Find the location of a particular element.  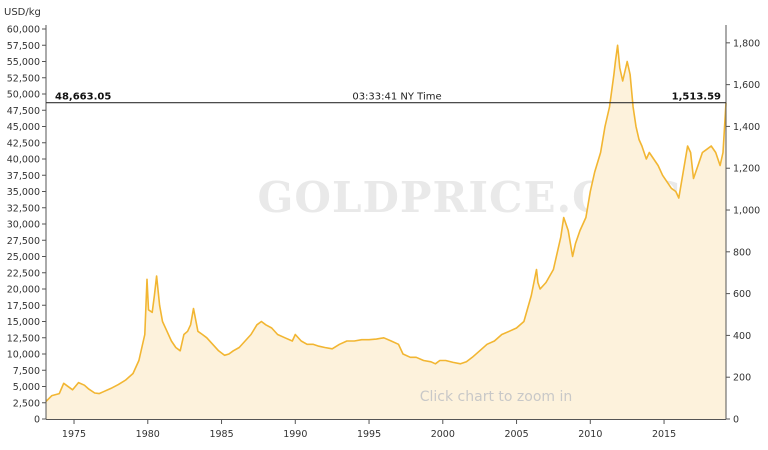

readout-right-value: 1,513.59 is located at coordinates (696, 97).